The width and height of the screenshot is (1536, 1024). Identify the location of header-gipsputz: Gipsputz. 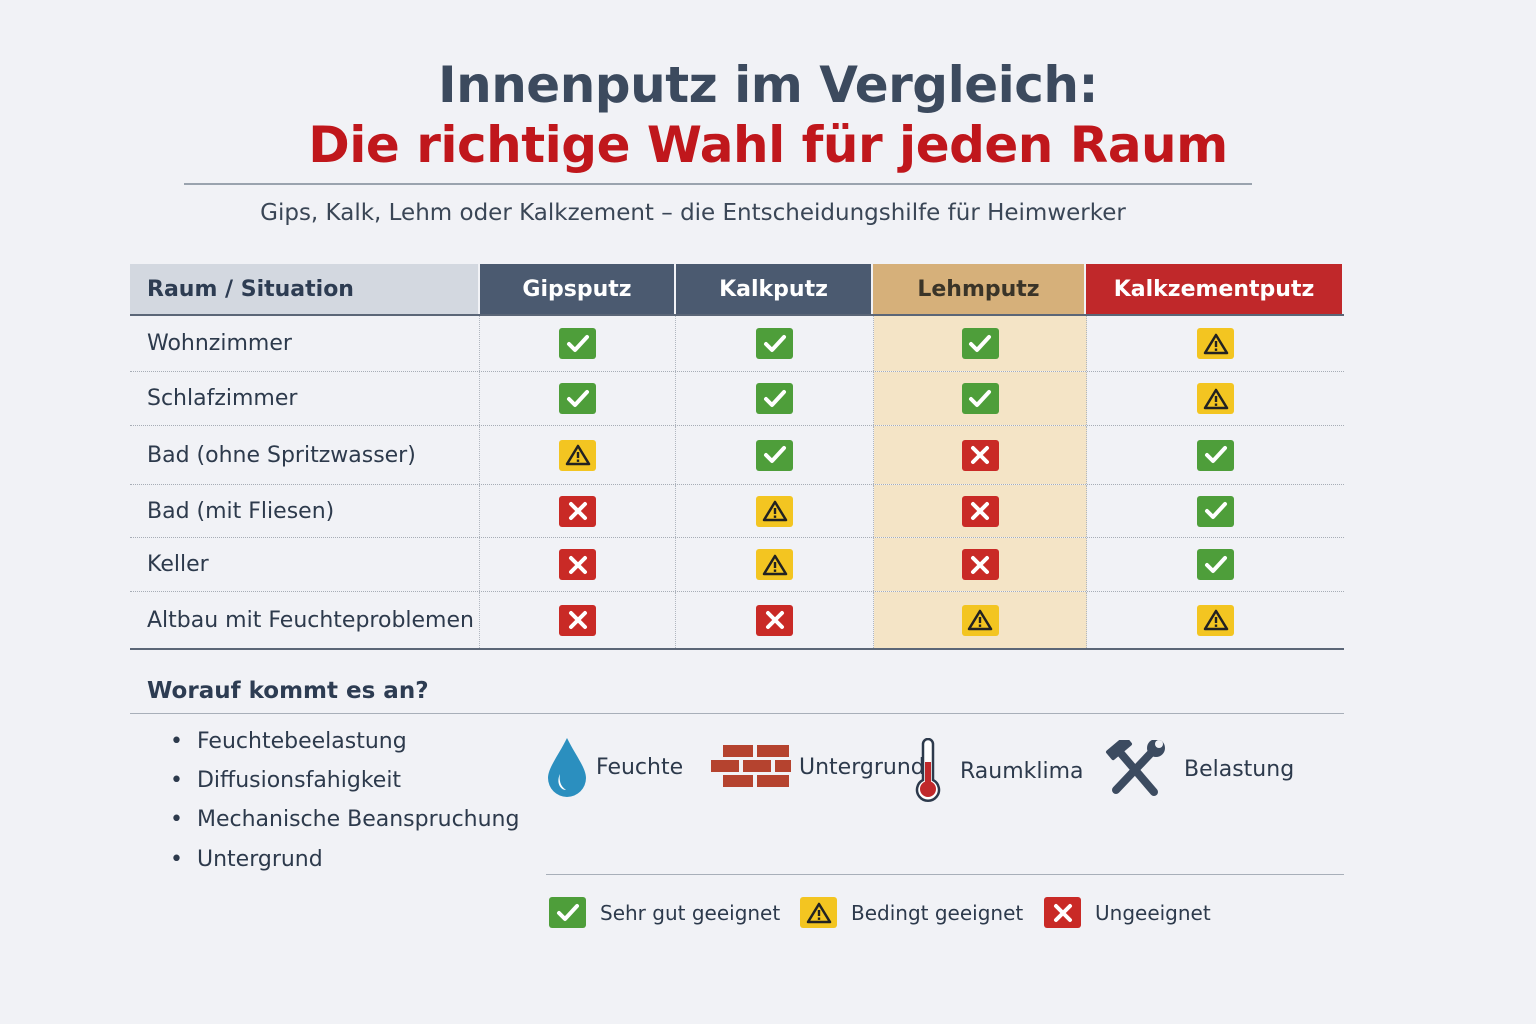
(577, 289).